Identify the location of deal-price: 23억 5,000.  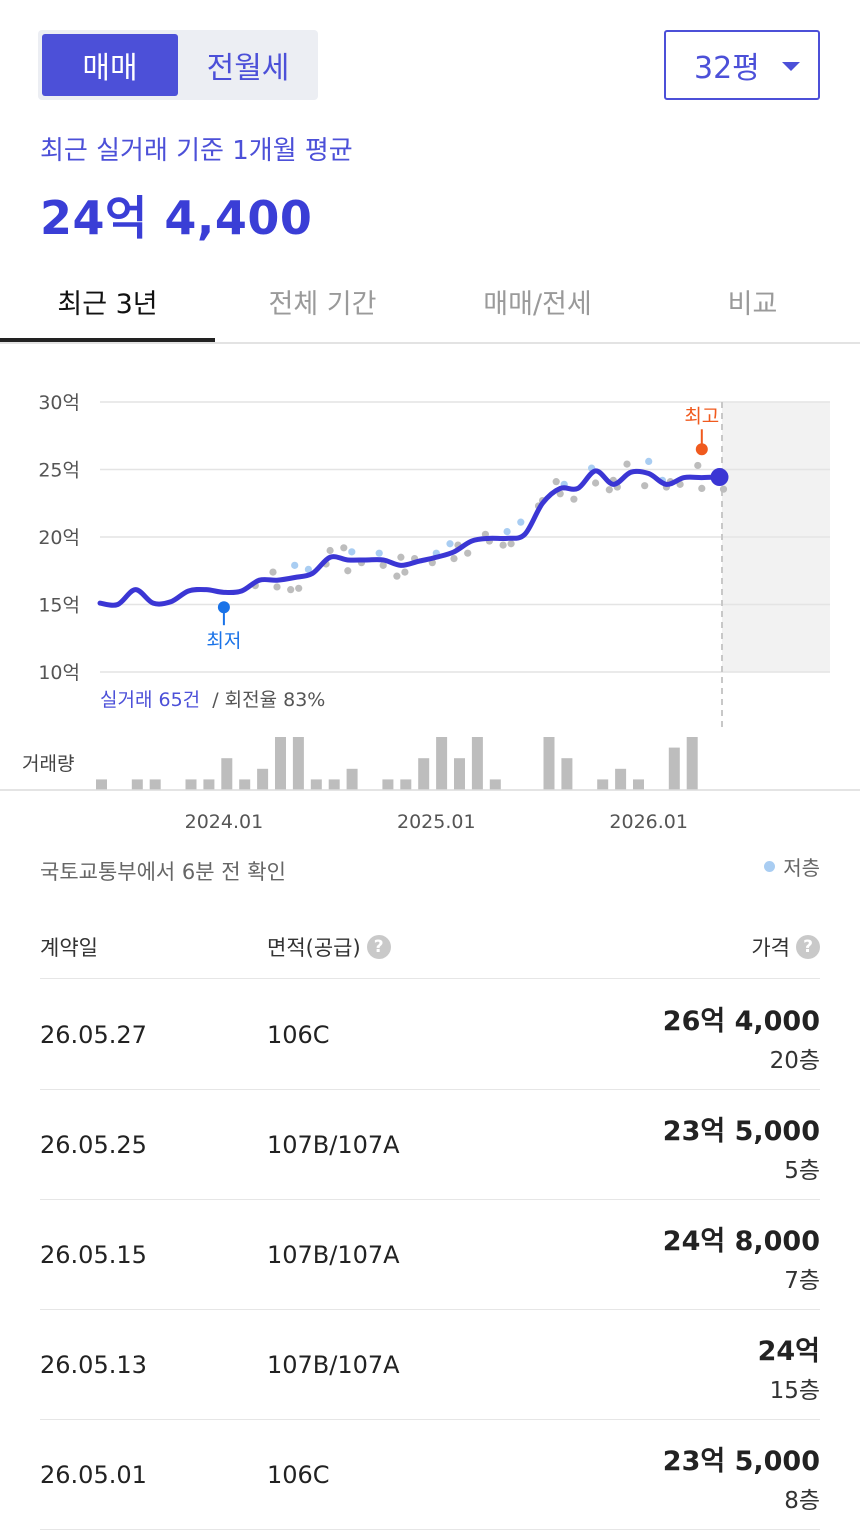
(741, 1131).